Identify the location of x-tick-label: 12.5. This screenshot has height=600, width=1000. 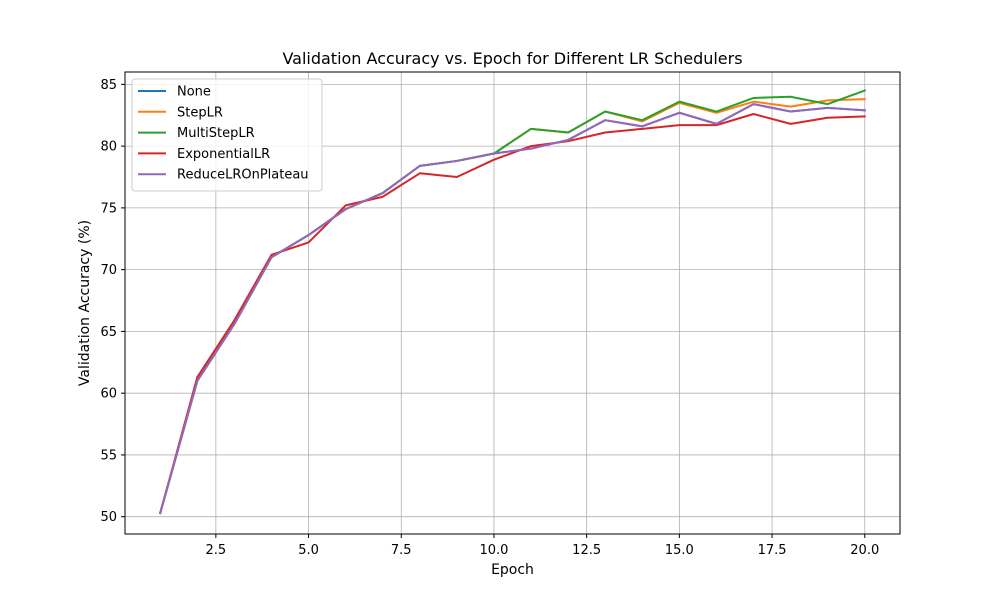
(586, 550).